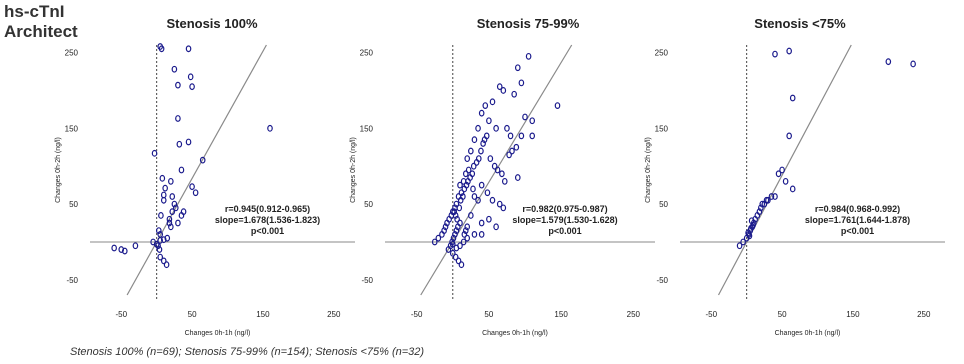 This screenshot has height=364, width=964. I want to click on stats-annotation-line: slope=1.579(1.530-1.628), so click(564, 220).